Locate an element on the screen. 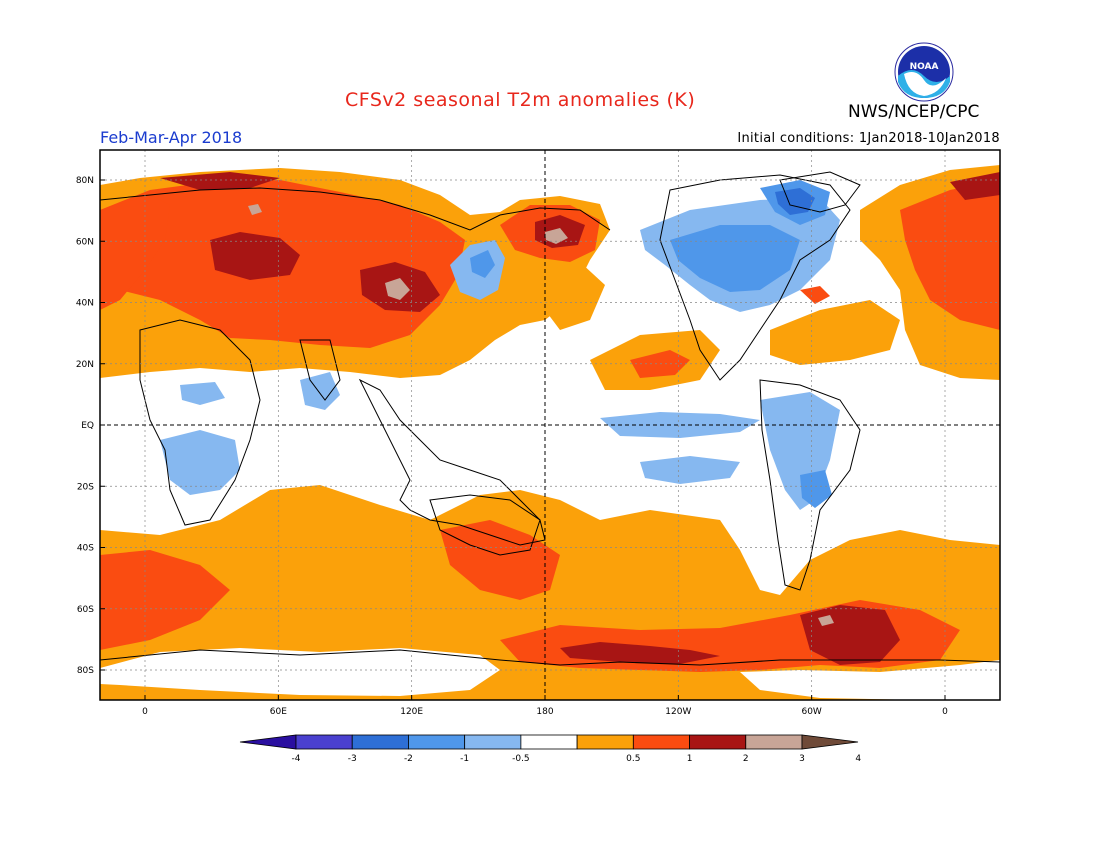 The height and width of the screenshot is (850, 1100). lat-tick-label: 80S is located at coordinates (85, 671).